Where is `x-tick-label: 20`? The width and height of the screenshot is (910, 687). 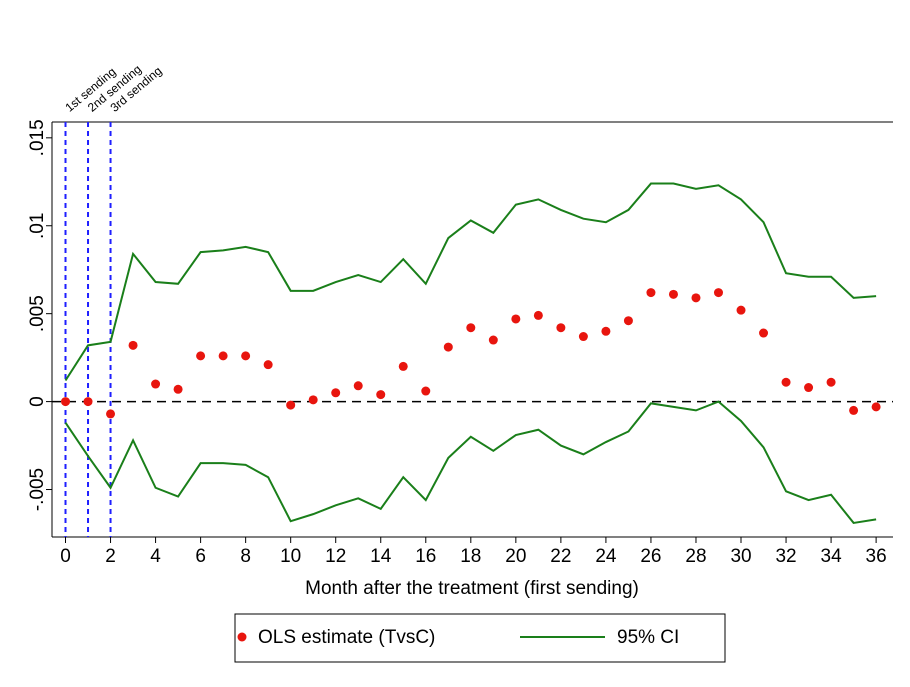
x-tick-label: 20 is located at coordinates (515, 556).